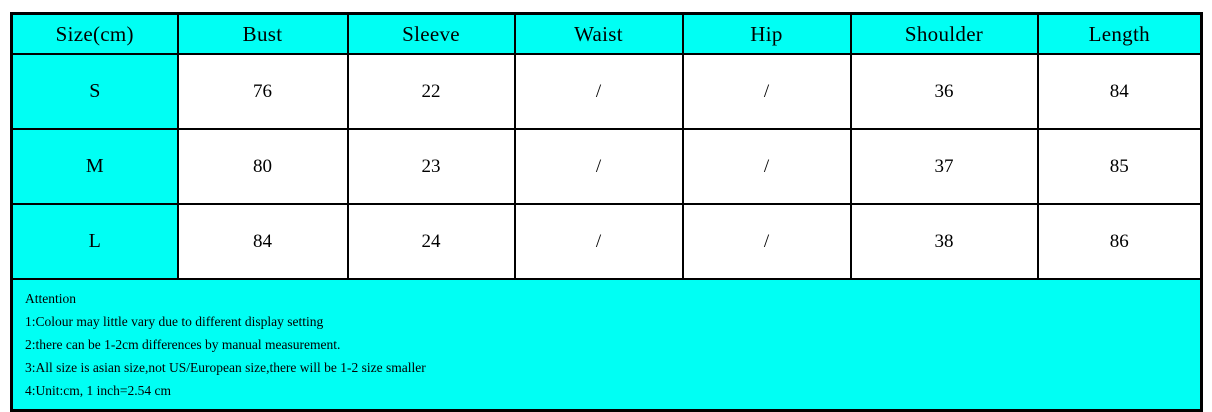  What do you see at coordinates (598, 241) in the screenshot?
I see `cell-l-waist: /` at bounding box center [598, 241].